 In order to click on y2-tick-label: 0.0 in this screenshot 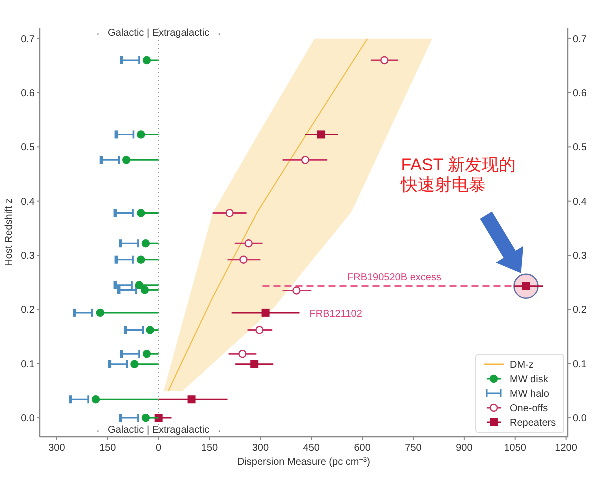, I will do `click(580, 419)`.